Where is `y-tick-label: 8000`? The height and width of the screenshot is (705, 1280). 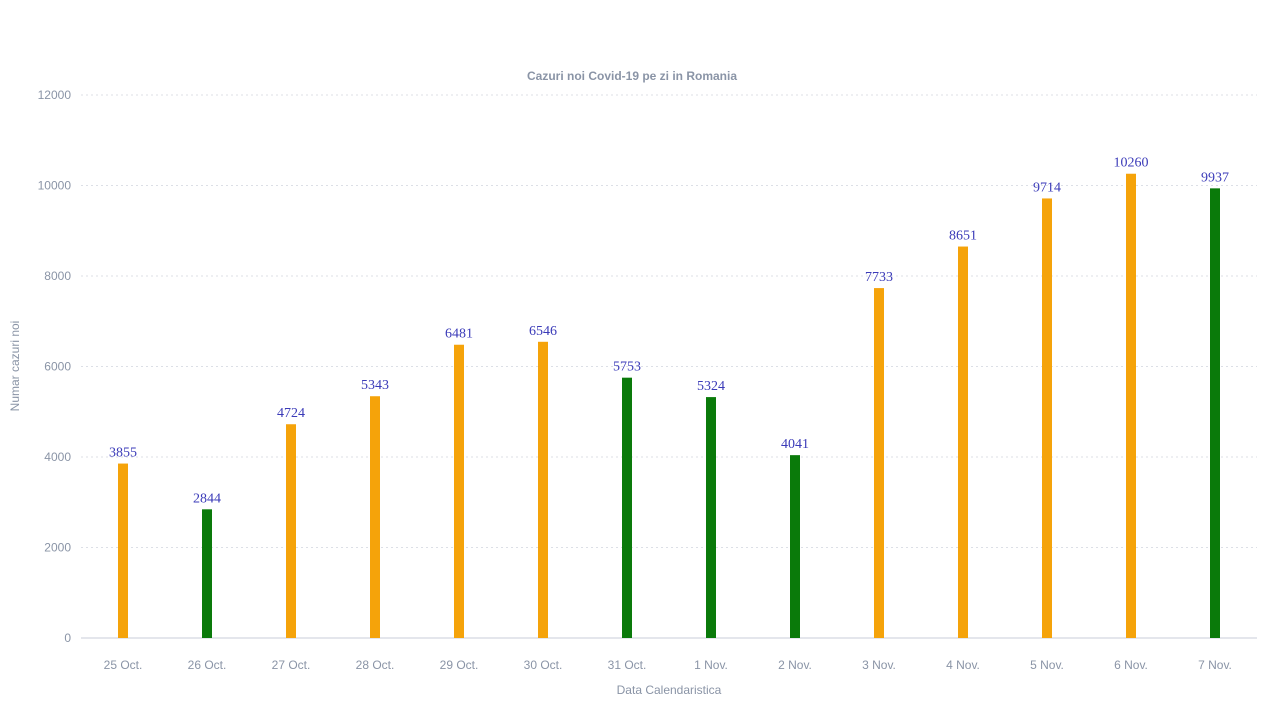 y-tick-label: 8000 is located at coordinates (57, 276).